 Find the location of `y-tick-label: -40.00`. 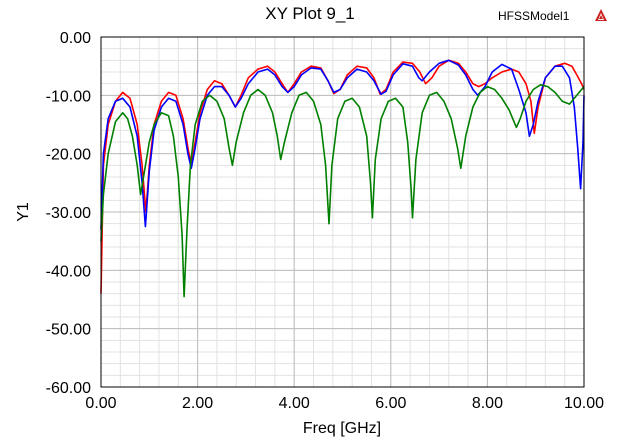

y-tick-label: -40.00 is located at coordinates (68, 271).